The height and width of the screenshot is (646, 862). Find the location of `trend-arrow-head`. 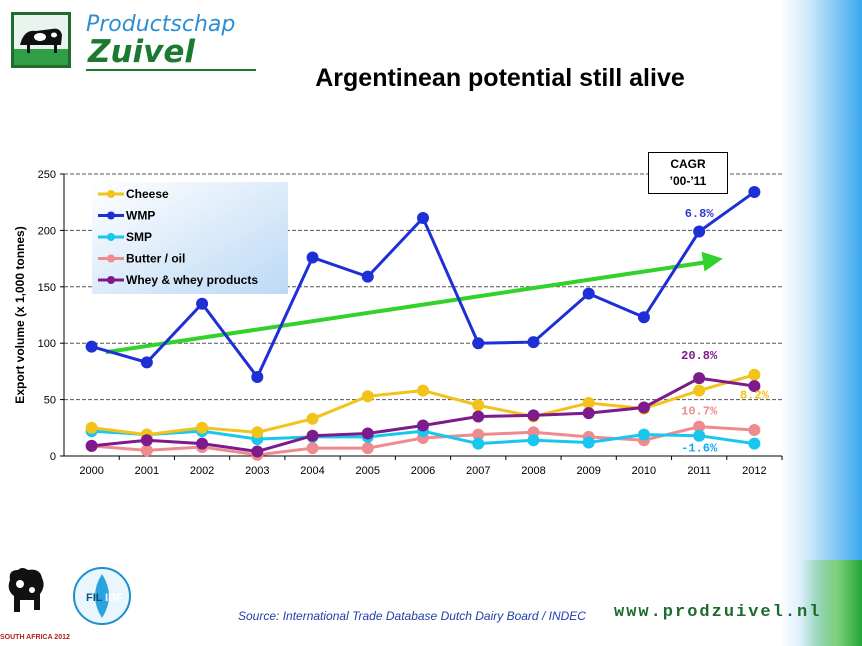

trend-arrow-head is located at coordinates (712, 261).